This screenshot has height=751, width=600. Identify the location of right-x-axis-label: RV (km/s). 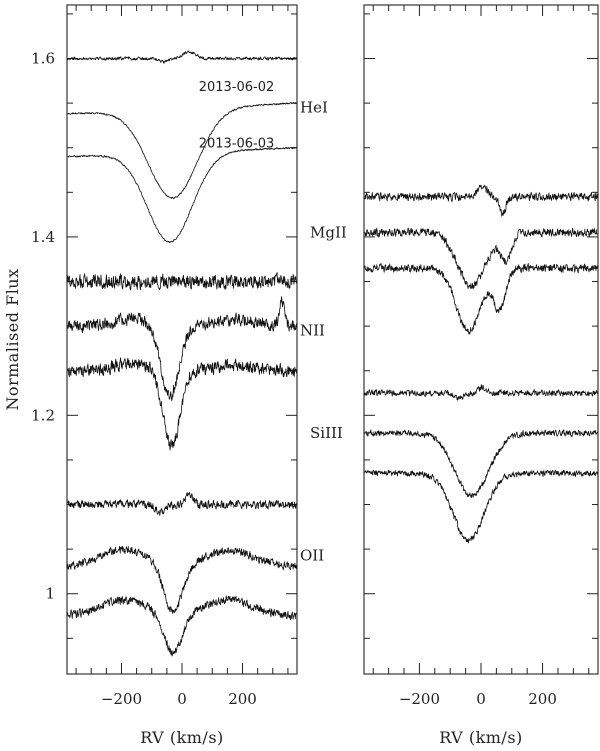
(481, 737).